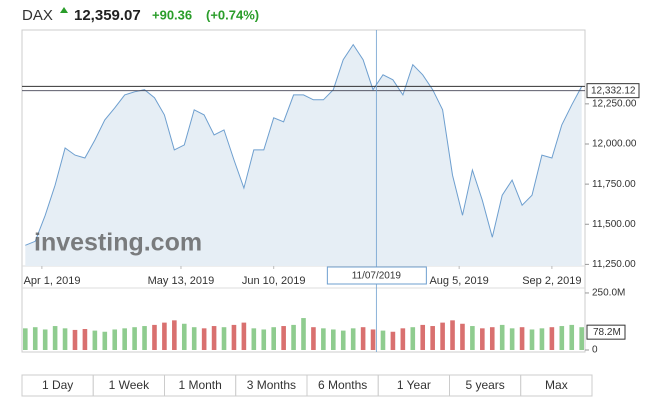  I want to click on range-button-label: 1 Week, so click(129, 385).